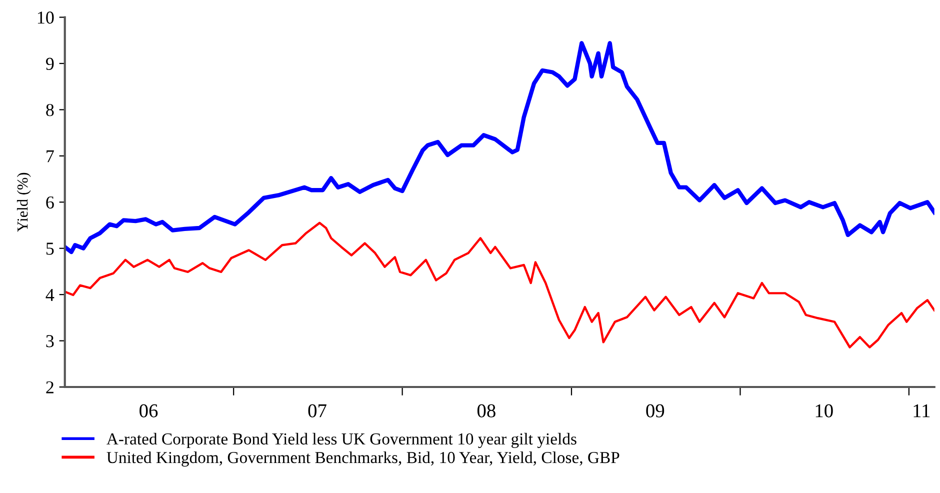  What do you see at coordinates (50, 387) in the screenshot?
I see `y-tick-label: 2` at bounding box center [50, 387].